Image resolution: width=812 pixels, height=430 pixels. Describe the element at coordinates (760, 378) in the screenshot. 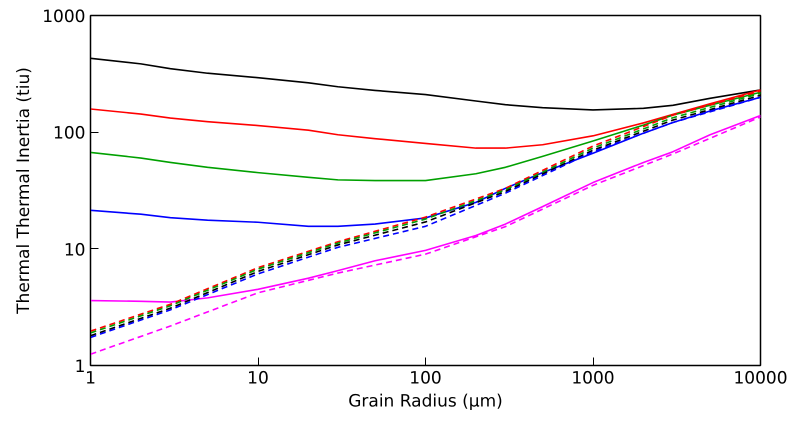

I see `x-tick-label: 10000` at that location.